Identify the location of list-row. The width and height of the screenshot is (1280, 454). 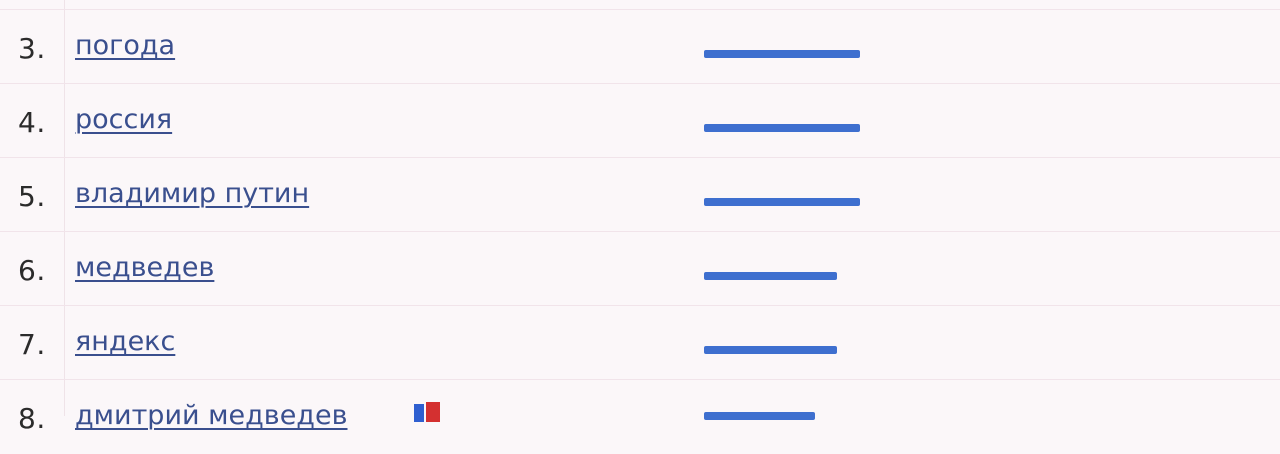
(640, 5).